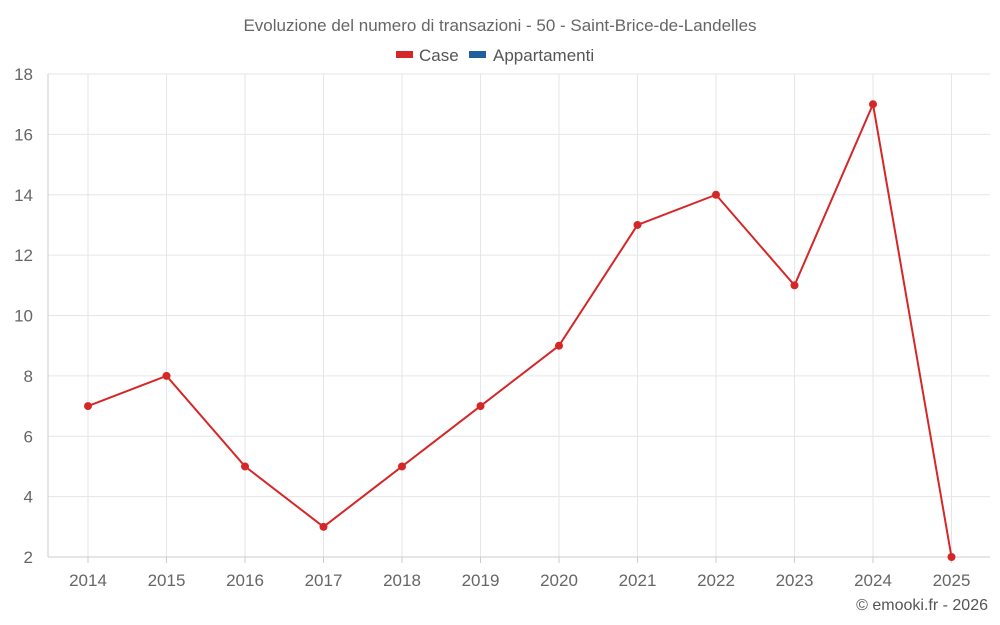  What do you see at coordinates (559, 345) in the screenshot?
I see `data-point-case-2020` at bounding box center [559, 345].